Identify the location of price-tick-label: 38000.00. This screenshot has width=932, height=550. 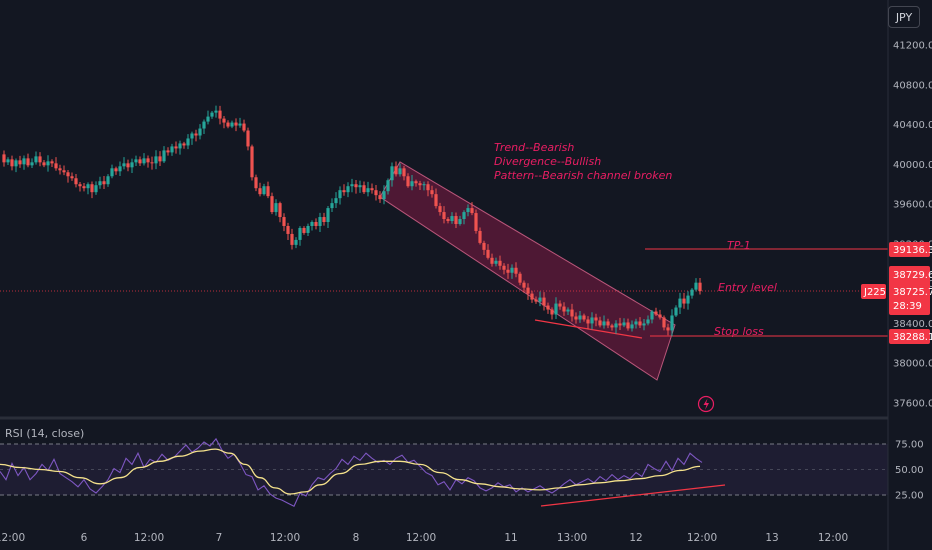
(912, 364).